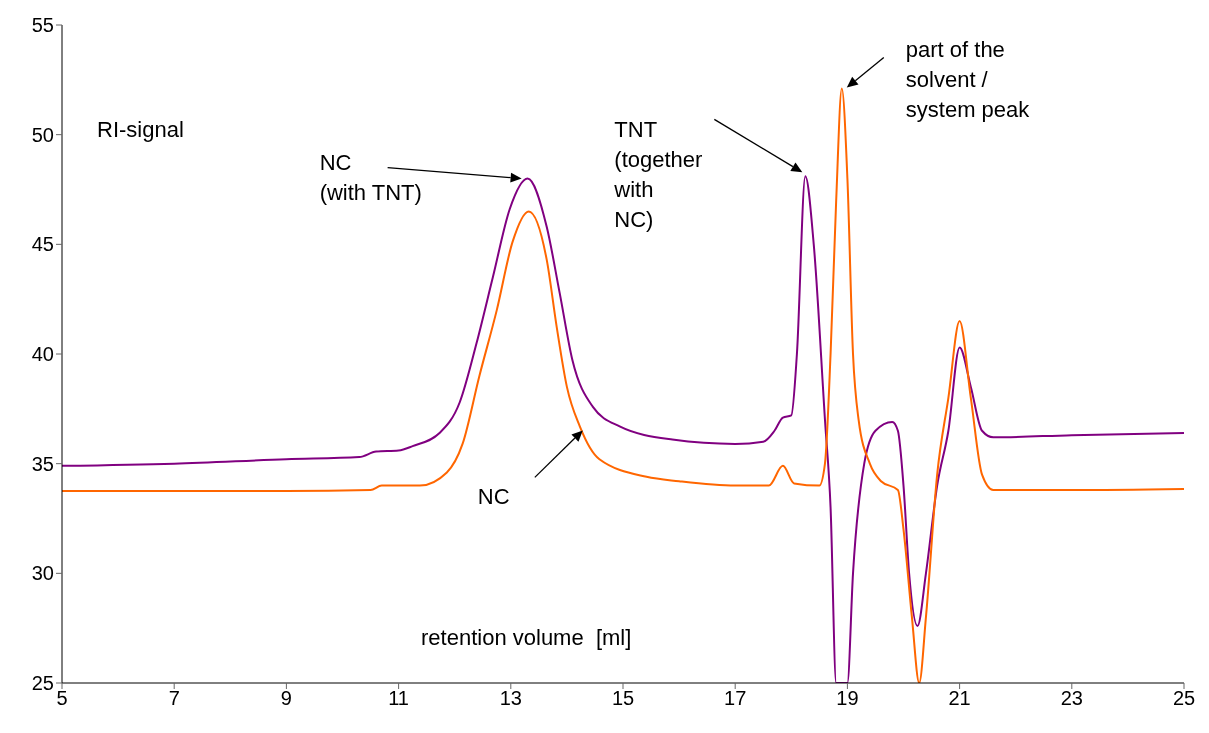 The image size is (1209, 733). What do you see at coordinates (968, 79) in the screenshot?
I see `annotation: part of the solvent / system peak` at bounding box center [968, 79].